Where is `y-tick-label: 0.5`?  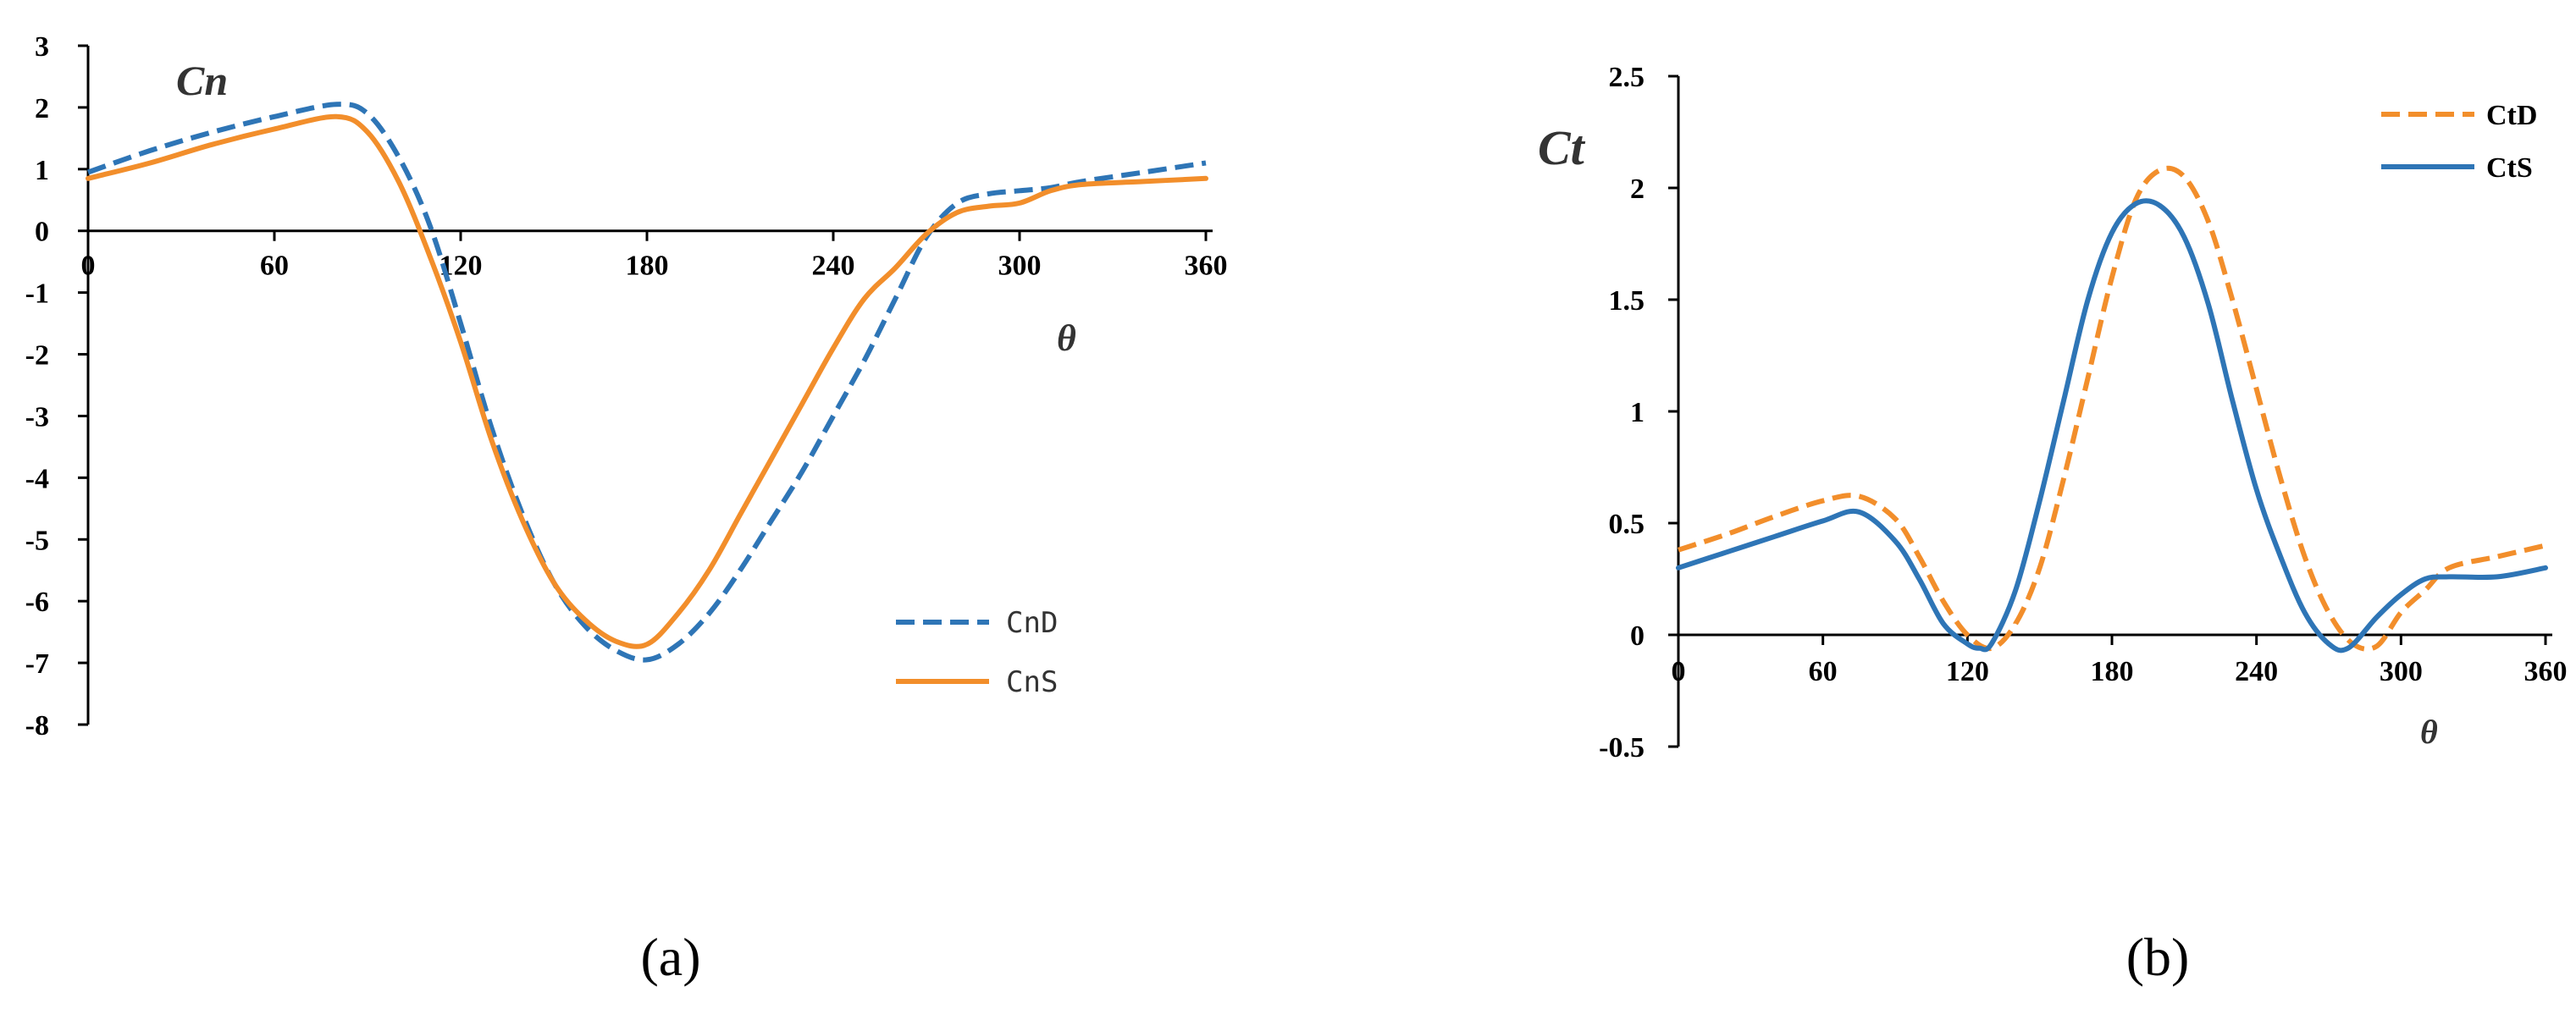 y-tick-label: 0.5 is located at coordinates (1627, 524).